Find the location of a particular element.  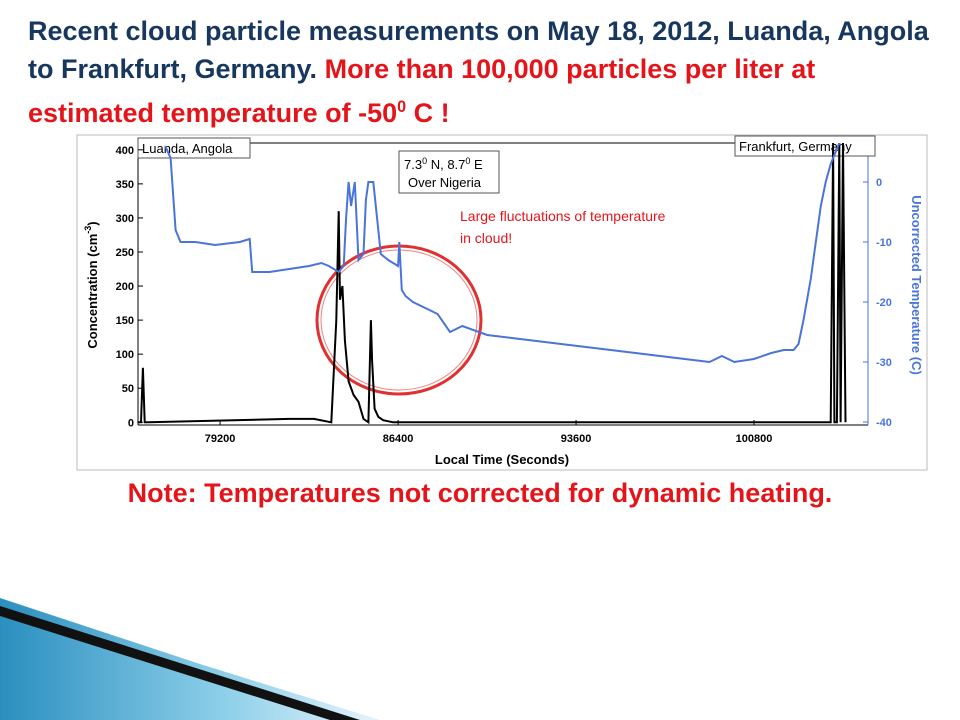

y2-axis-label: Uncorrected Temperature (C) is located at coordinates (916, 285).